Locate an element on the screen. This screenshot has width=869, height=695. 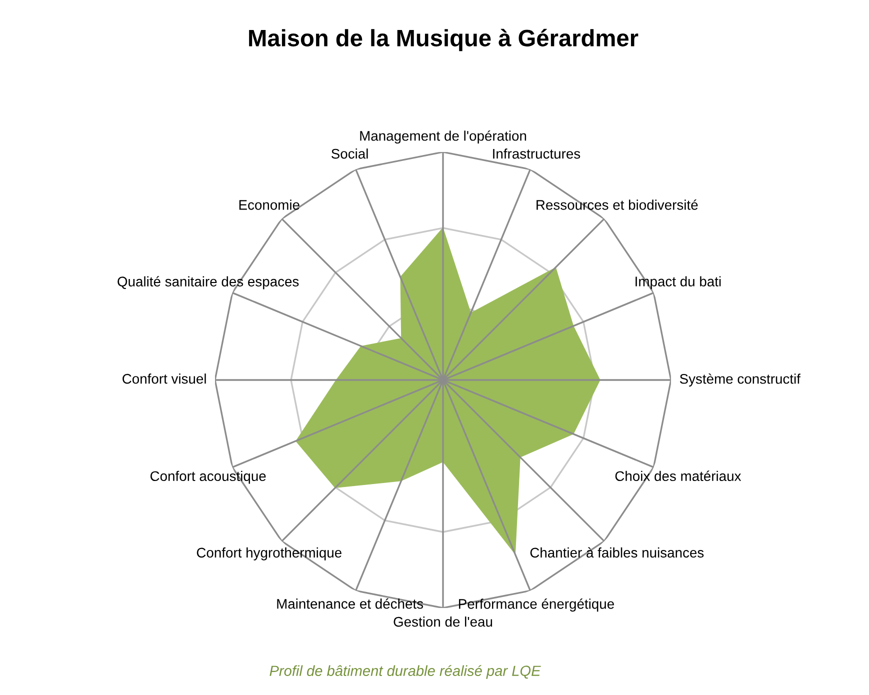
text: Profil de bâtiment durable réalisé par LQE is located at coordinates (405, 672).